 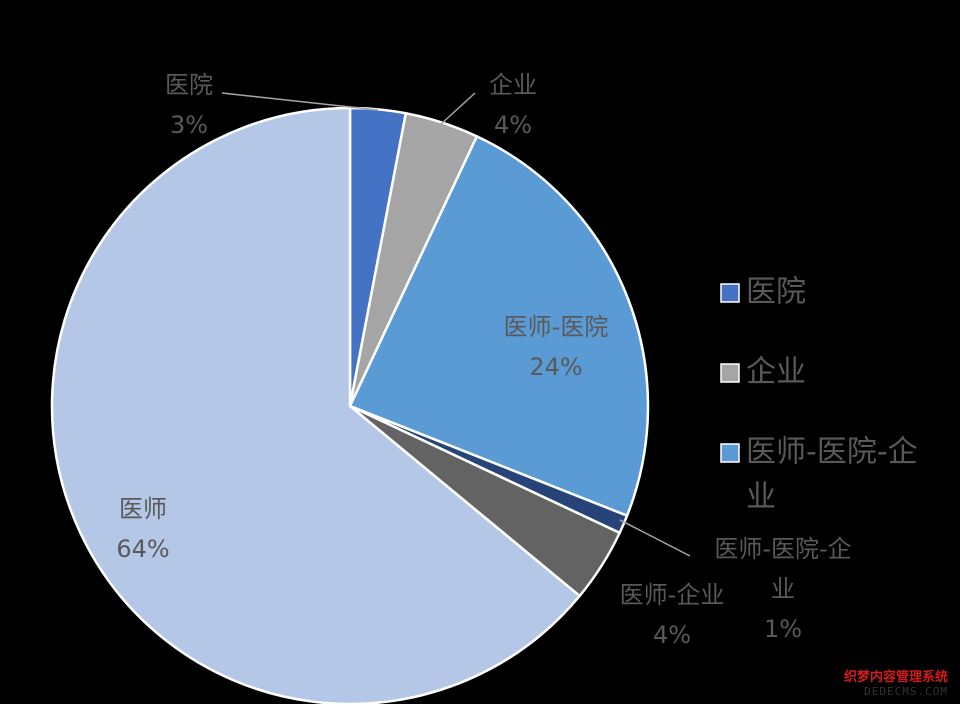 I want to click on legend-label-1: 企业, so click(x=776, y=372).